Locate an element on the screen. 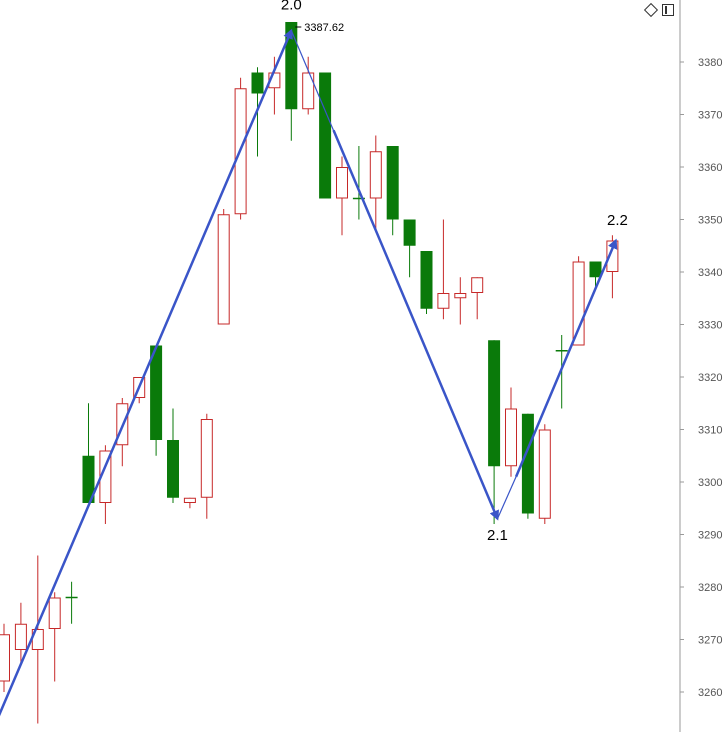  price-tick-label: 3340 is located at coordinates (710, 273).